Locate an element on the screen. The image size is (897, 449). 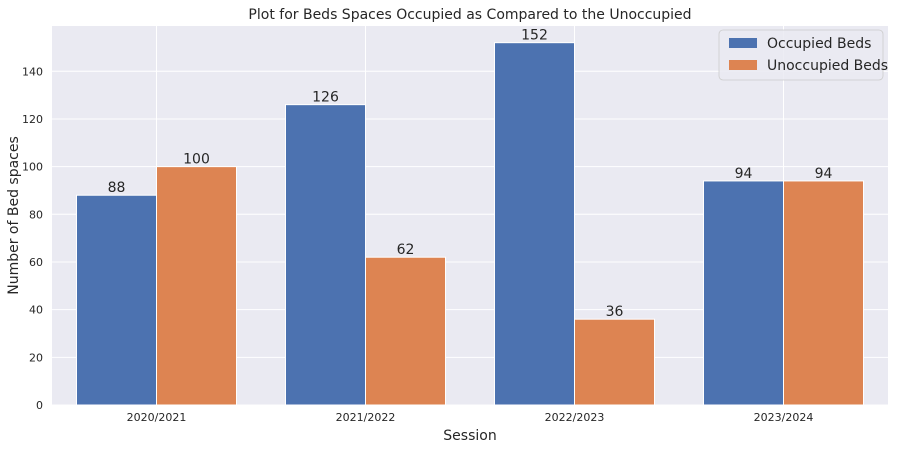
x-tick-label: 2020/2021 is located at coordinates (157, 417).